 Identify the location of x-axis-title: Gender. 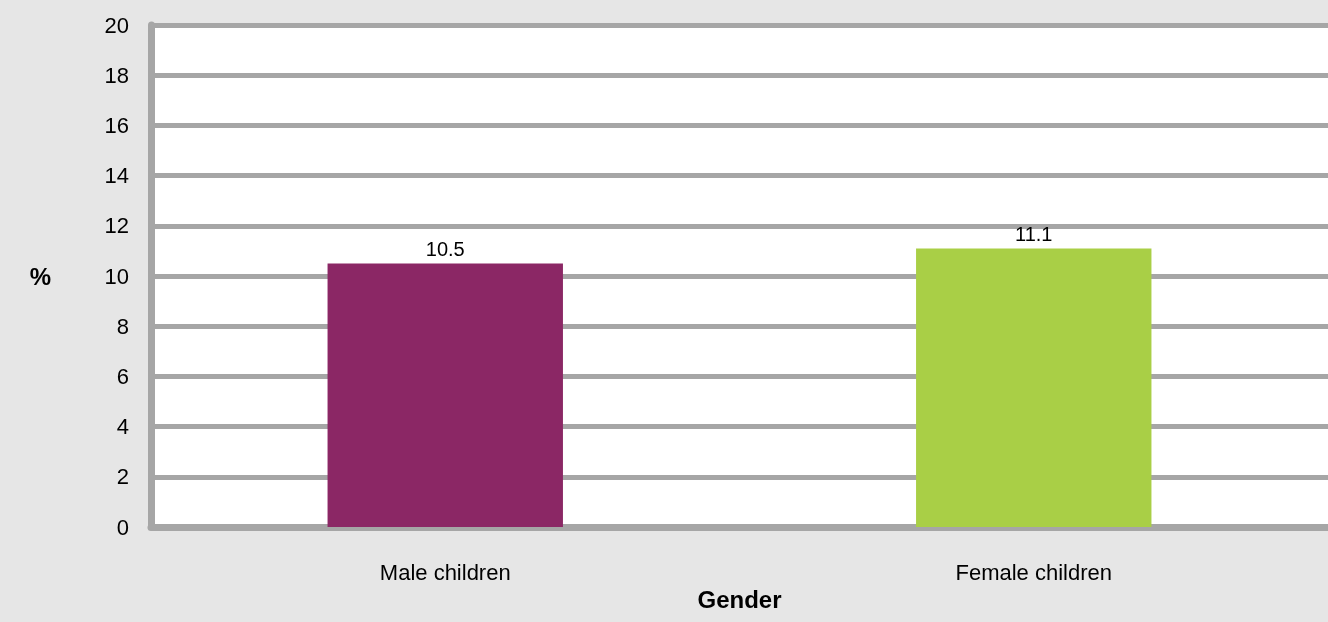
(739, 600).